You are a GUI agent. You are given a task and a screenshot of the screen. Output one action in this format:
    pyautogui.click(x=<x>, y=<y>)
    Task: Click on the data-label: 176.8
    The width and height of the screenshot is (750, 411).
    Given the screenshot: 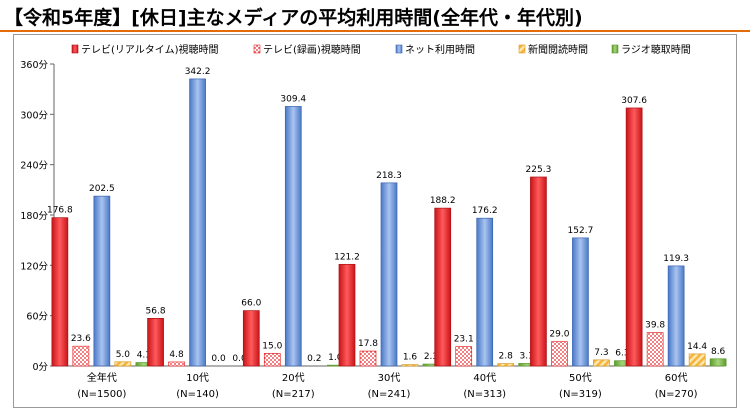 What is the action you would take?
    pyautogui.click(x=60, y=211)
    